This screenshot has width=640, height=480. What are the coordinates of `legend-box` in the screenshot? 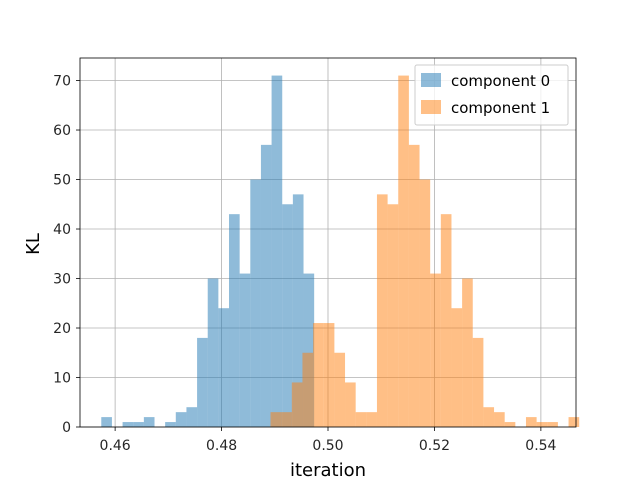 It's located at (491, 95).